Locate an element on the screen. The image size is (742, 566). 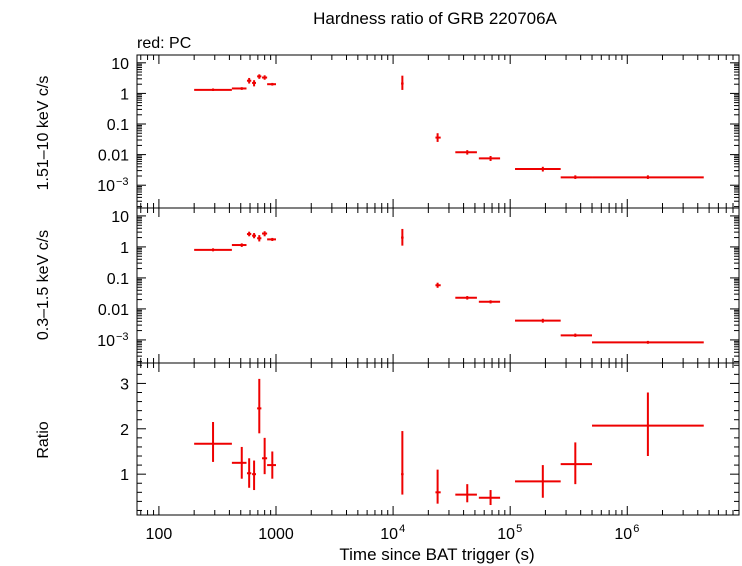
legend-note: red: PC is located at coordinates (164, 43).